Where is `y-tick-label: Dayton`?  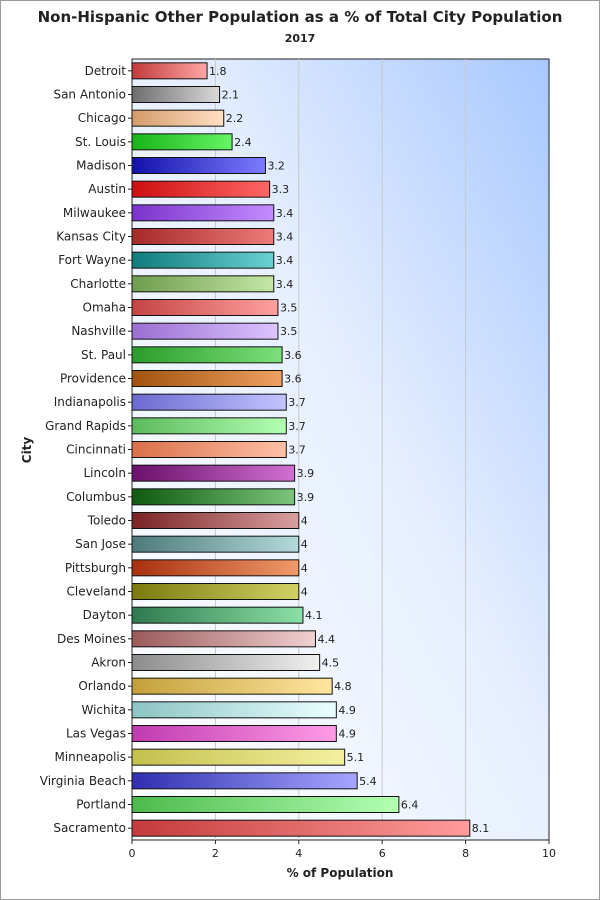
y-tick-label: Dayton is located at coordinates (104, 615).